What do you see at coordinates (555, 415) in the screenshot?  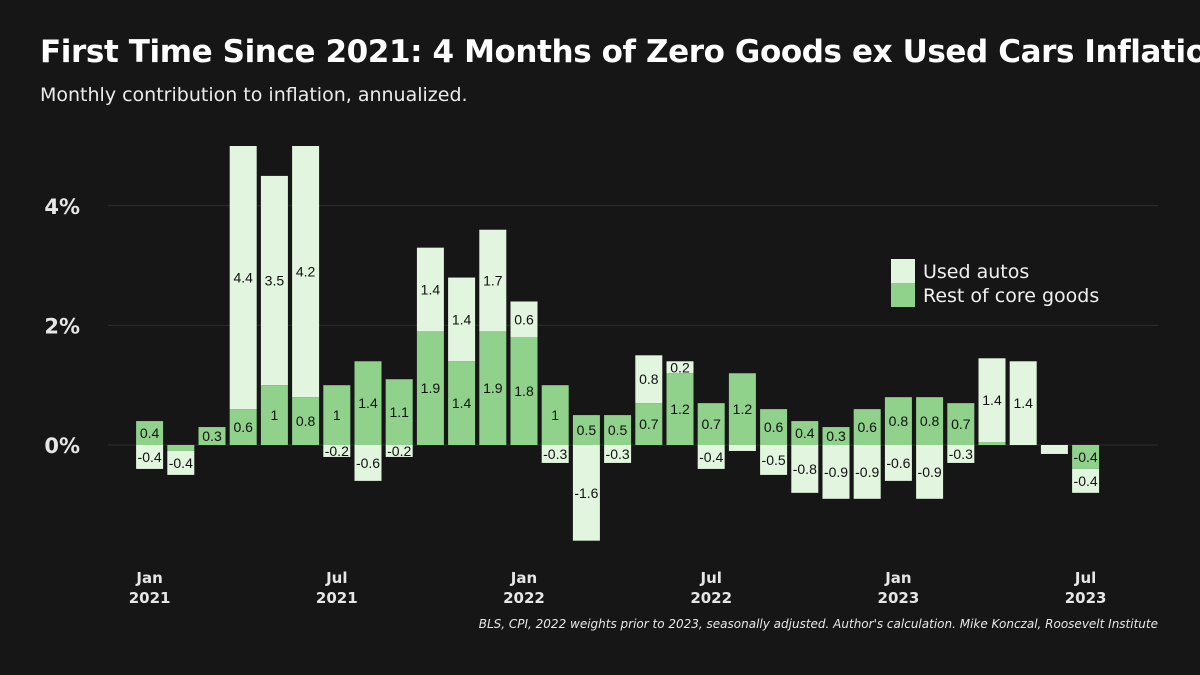 I see `label-rest-core-2022-02: 1` at bounding box center [555, 415].